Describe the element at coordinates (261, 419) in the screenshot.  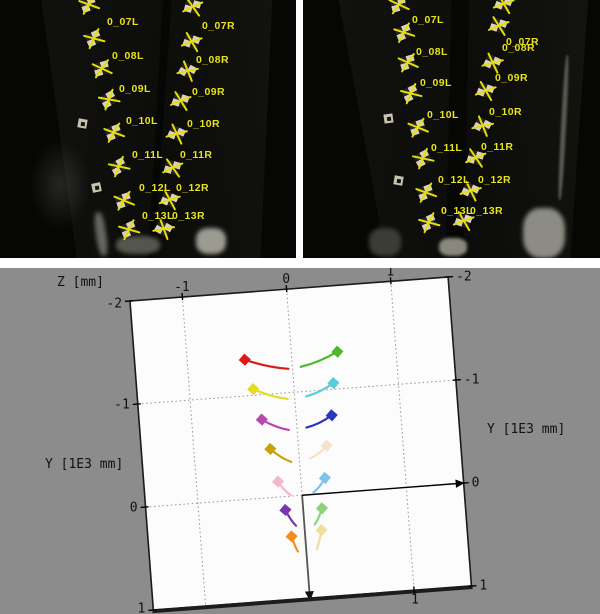
I see `marker-diamond-orchid` at that location.